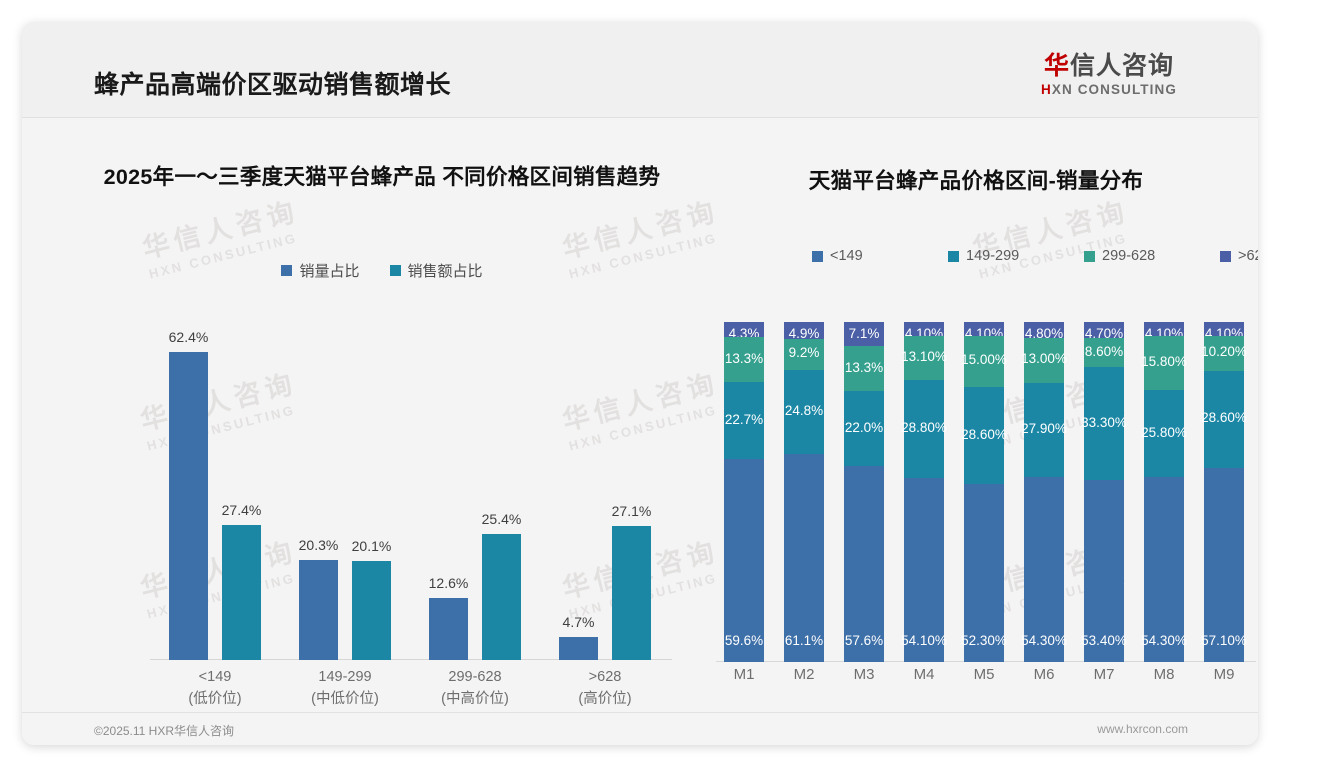 The image size is (1340, 780). I want to click on stack-segment-label: 57.6%, so click(864, 640).